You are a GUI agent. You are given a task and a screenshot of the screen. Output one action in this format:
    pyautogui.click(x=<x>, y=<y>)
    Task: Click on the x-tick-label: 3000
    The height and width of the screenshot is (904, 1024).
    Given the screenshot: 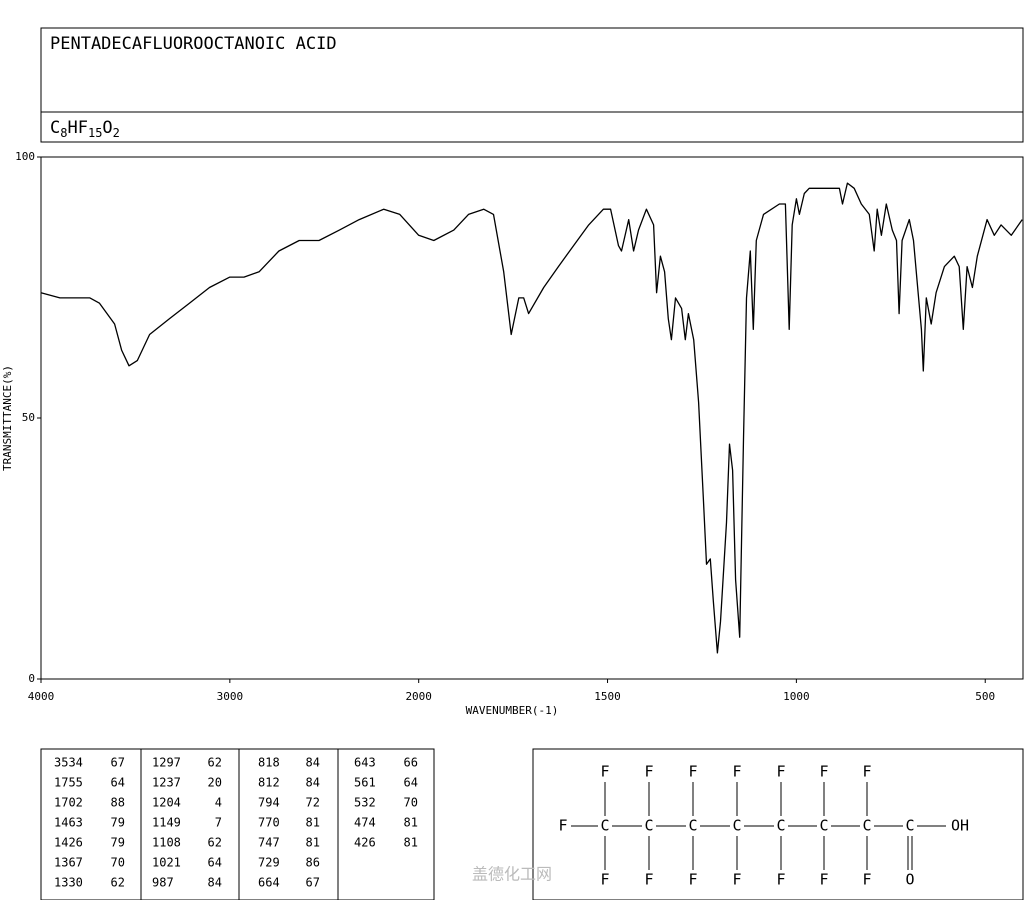 What is the action you would take?
    pyautogui.click(x=230, y=696)
    